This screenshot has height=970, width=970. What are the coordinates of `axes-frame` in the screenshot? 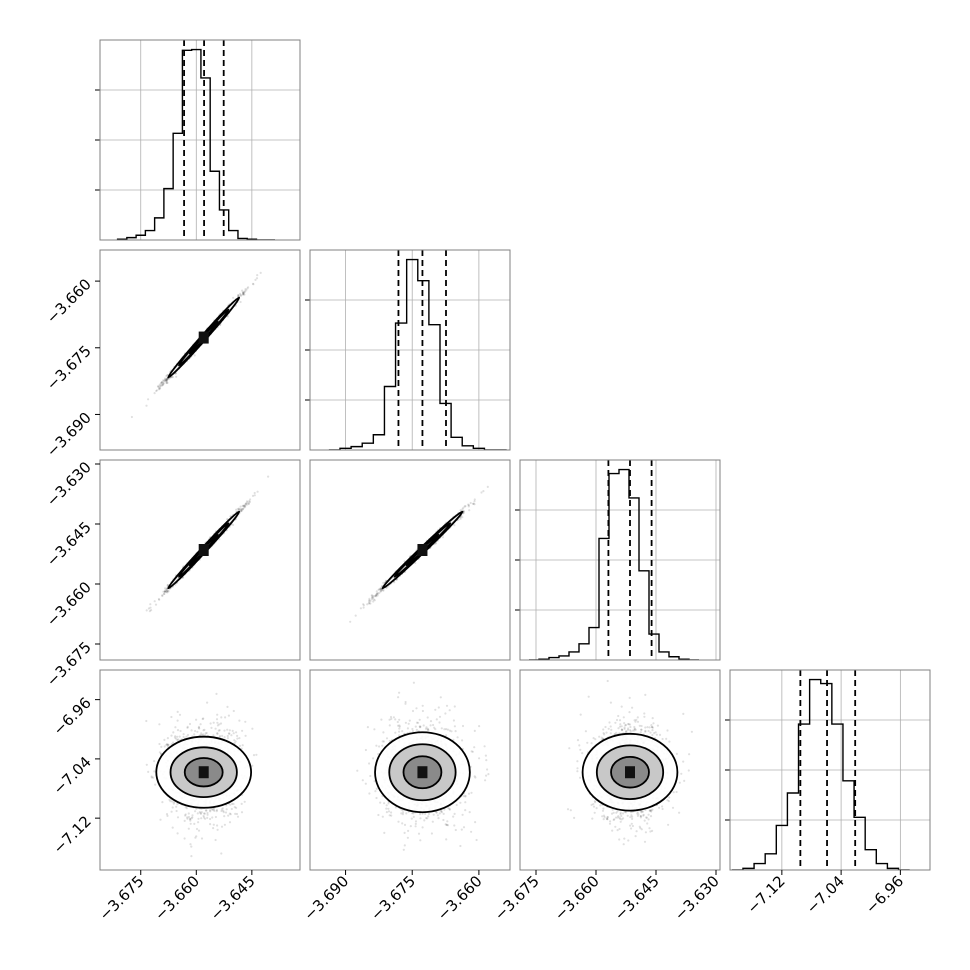 It's located at (410, 560).